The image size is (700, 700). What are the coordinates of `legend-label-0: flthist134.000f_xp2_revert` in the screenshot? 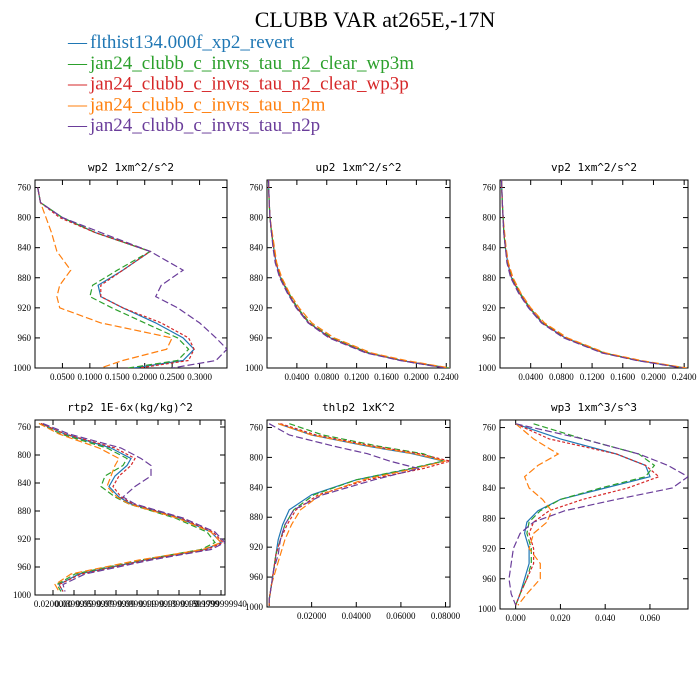 It's located at (192, 42).